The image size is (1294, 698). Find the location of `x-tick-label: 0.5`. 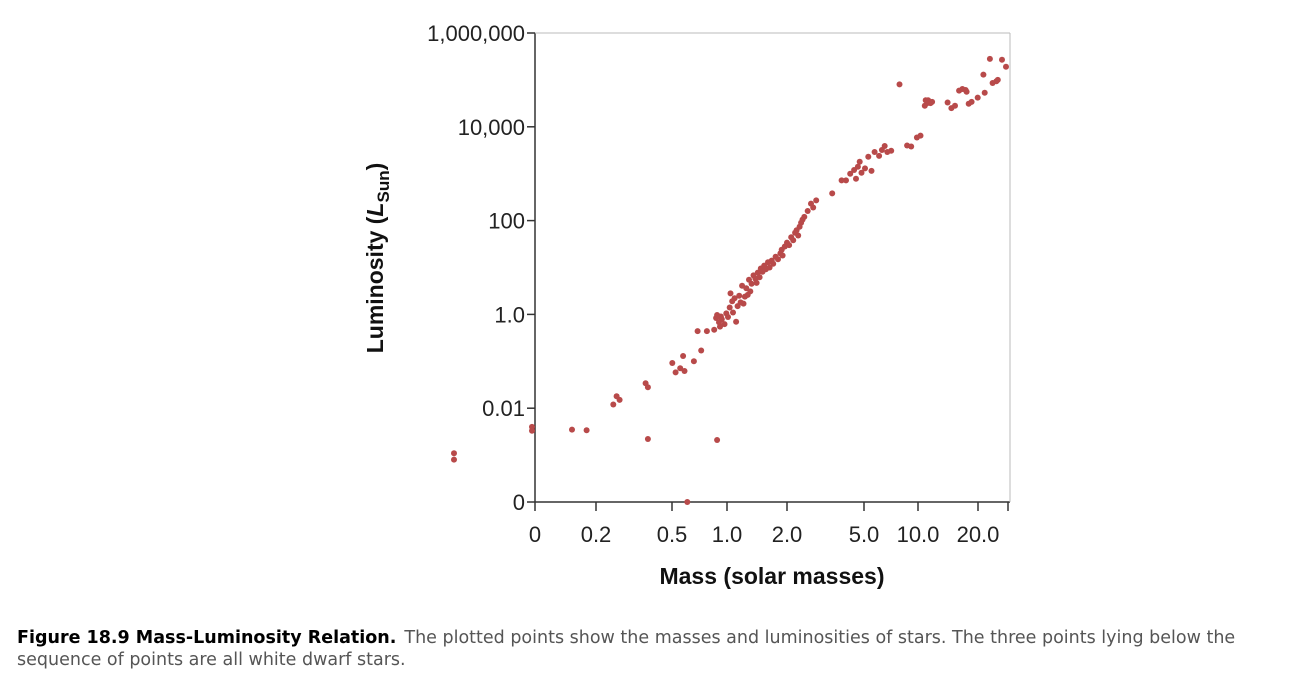

x-tick-label: 0.5 is located at coordinates (672, 534).